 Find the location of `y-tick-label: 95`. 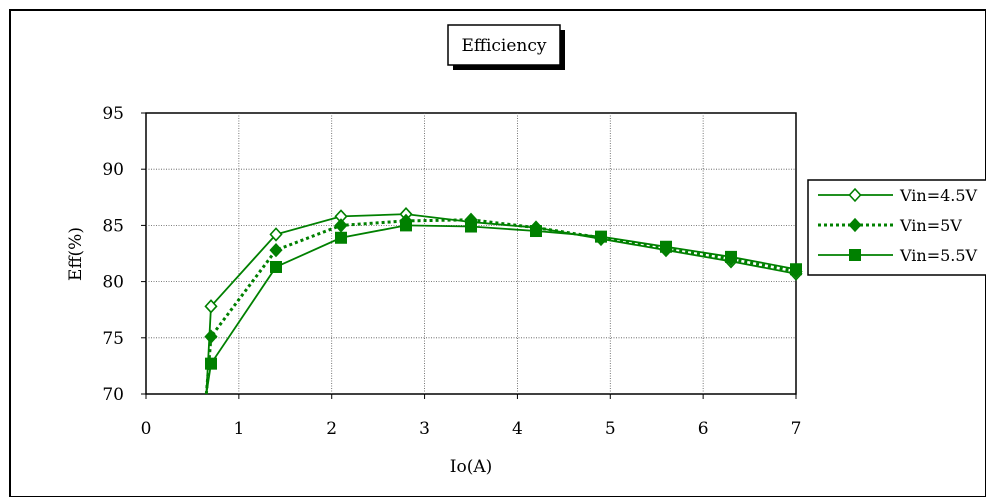

y-tick-label: 95 is located at coordinates (113, 114).